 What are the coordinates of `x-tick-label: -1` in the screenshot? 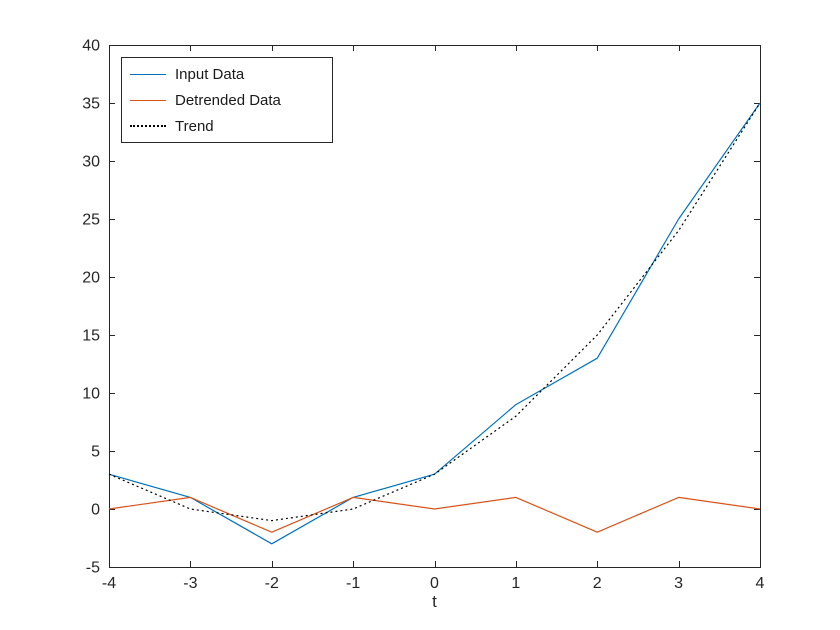 It's located at (353, 583).